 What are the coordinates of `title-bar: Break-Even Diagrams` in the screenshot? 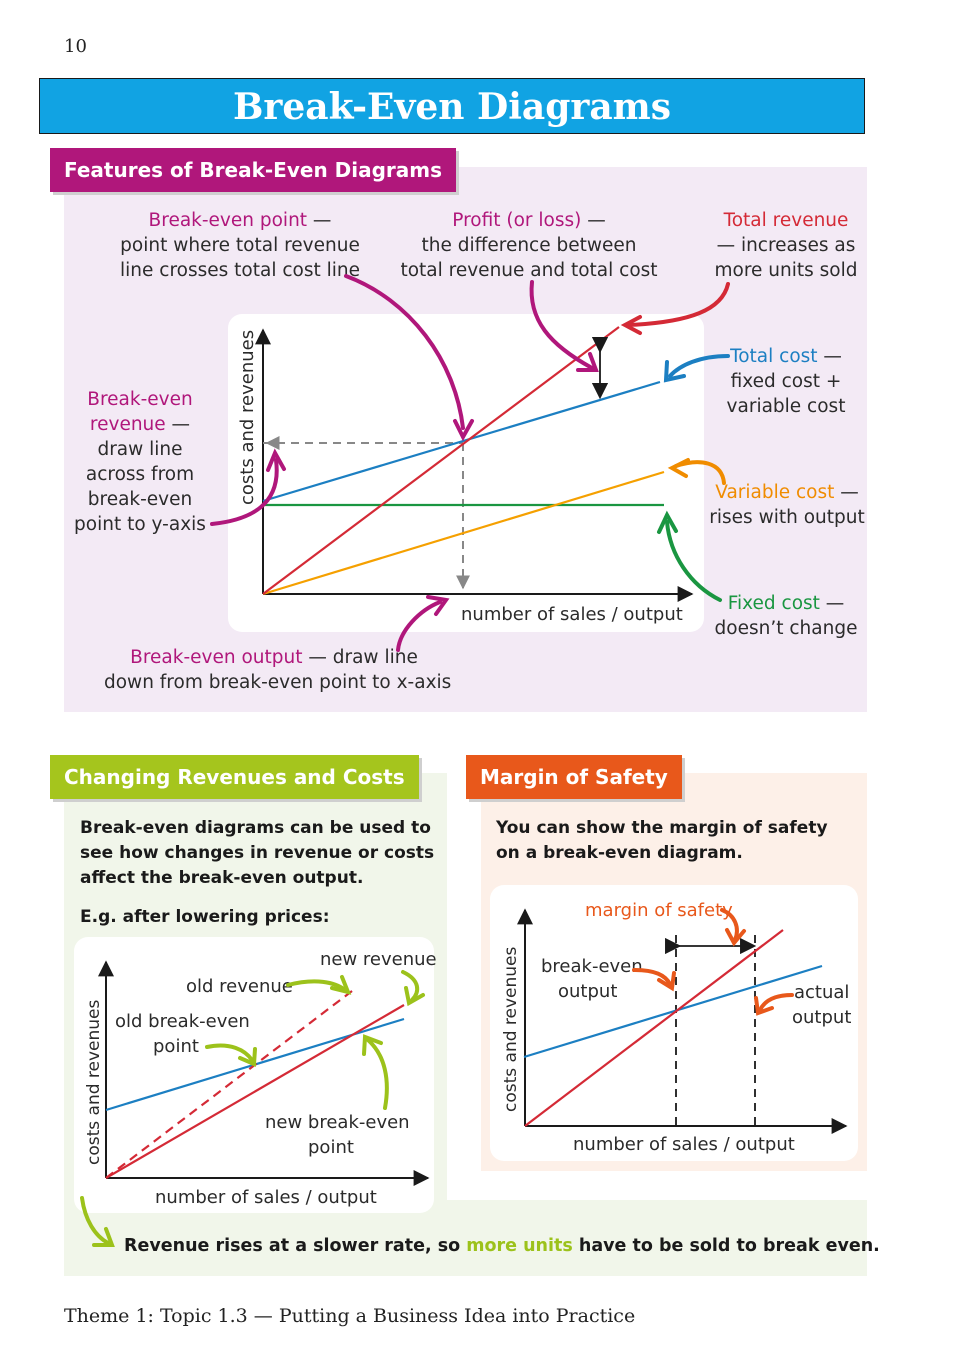 It's located at (452, 106).